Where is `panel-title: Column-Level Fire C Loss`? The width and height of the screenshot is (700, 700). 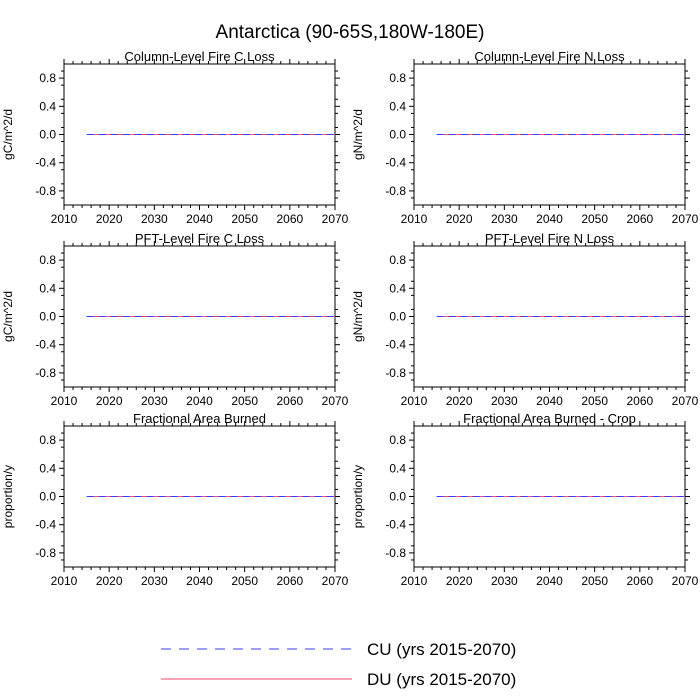
panel-title: Column-Level Fire C Loss is located at coordinates (199, 56).